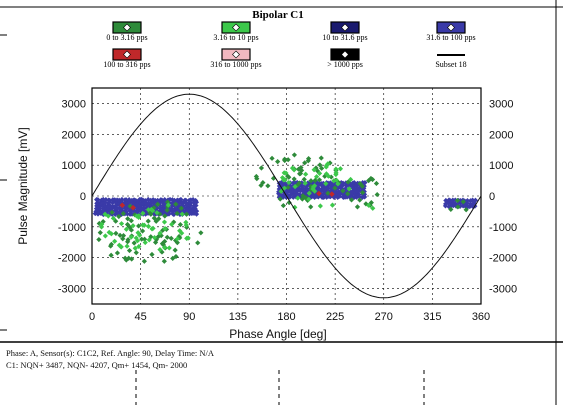  Describe the element at coordinates (74, 135) in the screenshot. I see `y-tick-label: 2000` at that location.